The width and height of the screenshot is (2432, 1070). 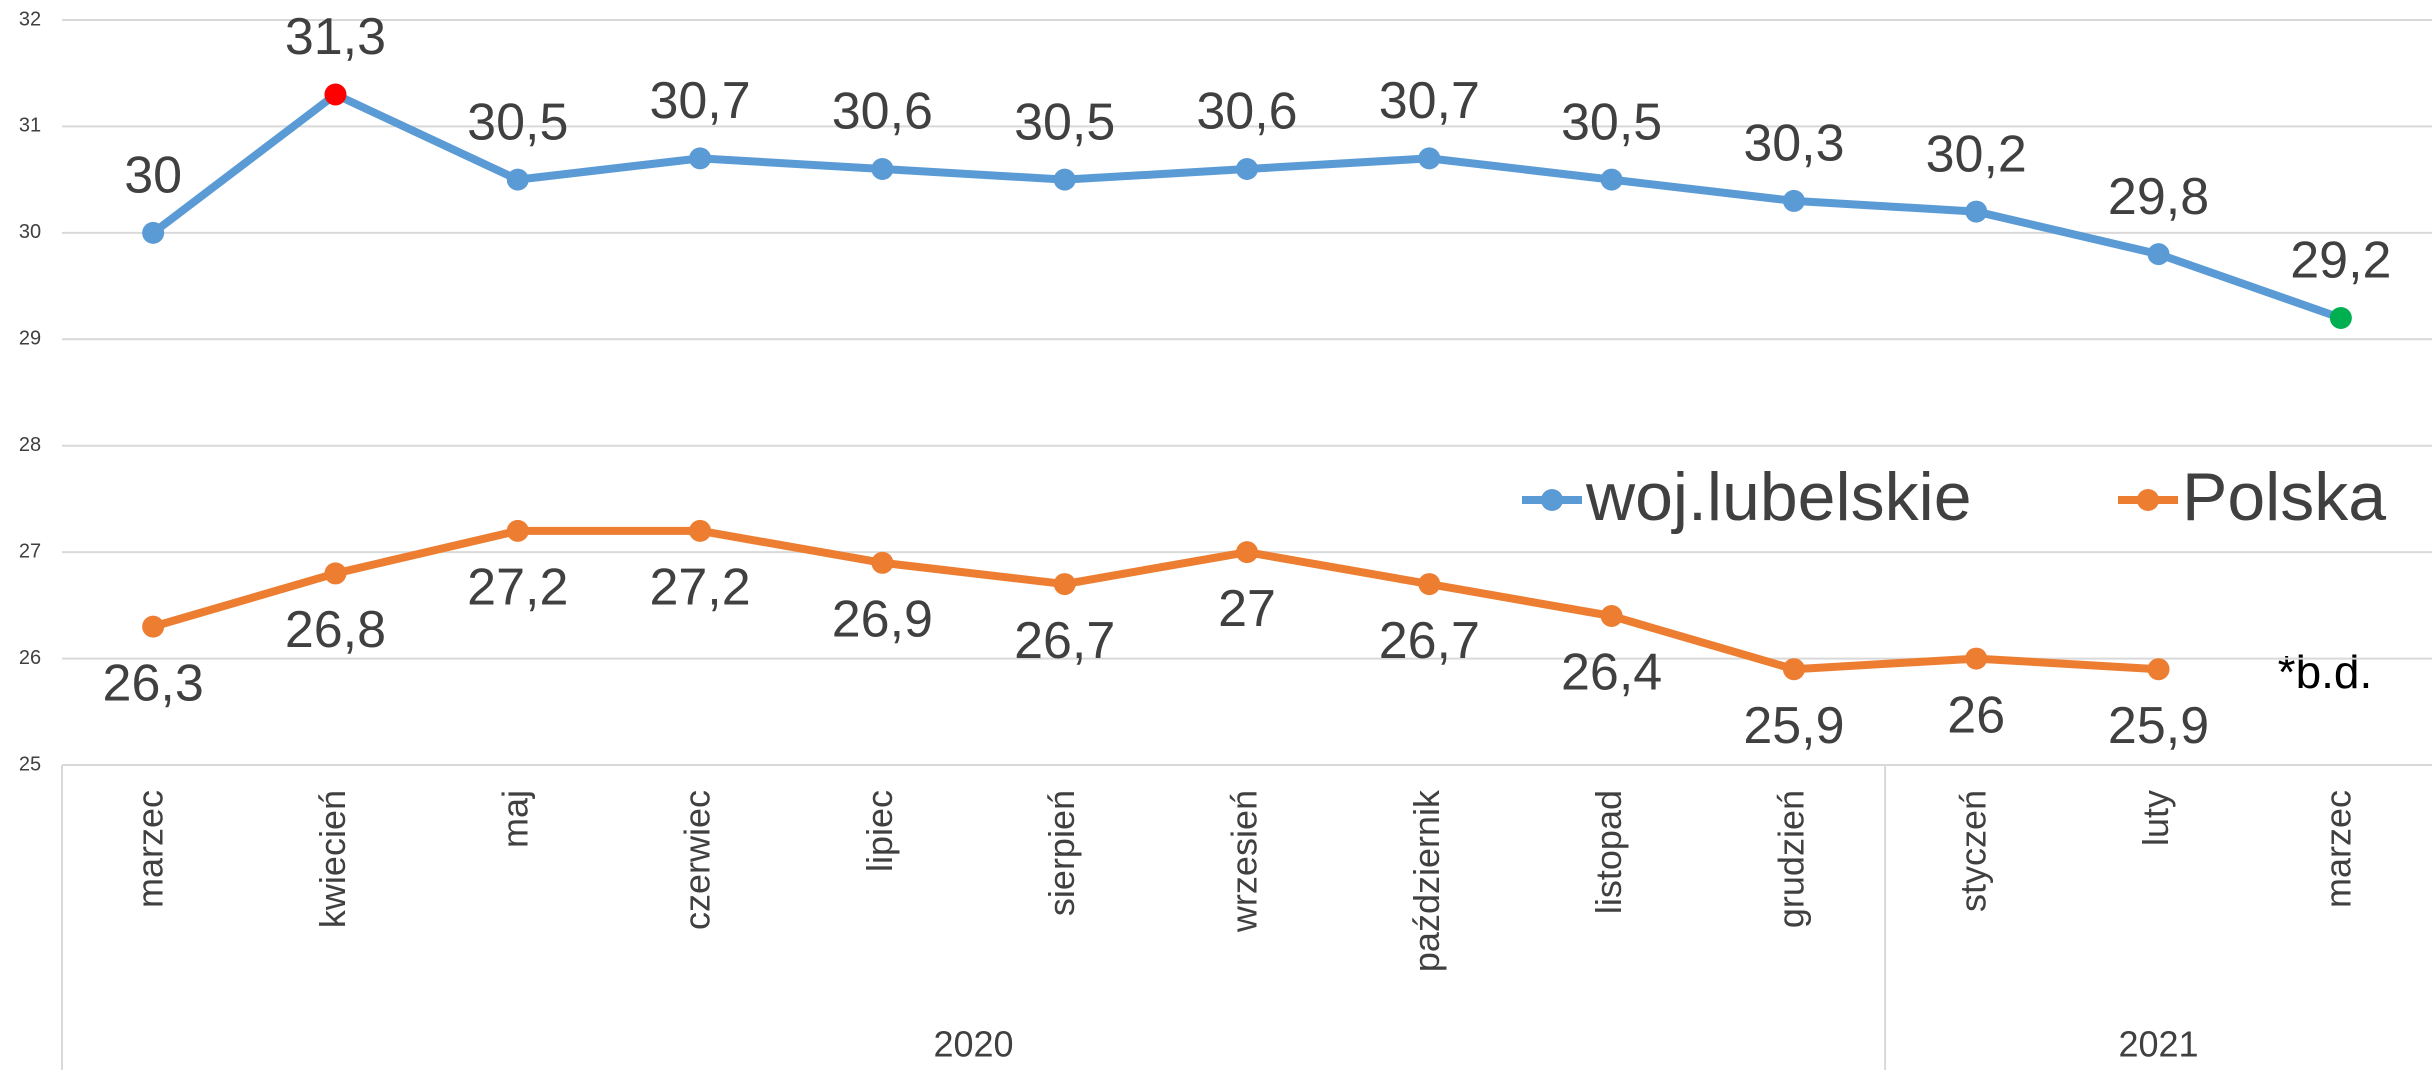 I want to click on y-tick-label: 29, so click(x=30, y=339).